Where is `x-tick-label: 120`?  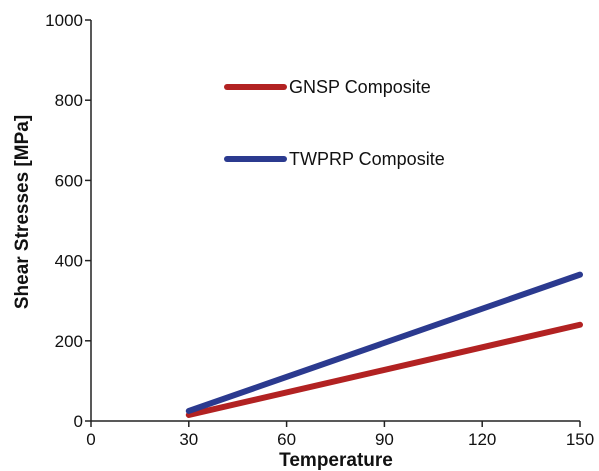 x-tick-label: 120 is located at coordinates (482, 439).